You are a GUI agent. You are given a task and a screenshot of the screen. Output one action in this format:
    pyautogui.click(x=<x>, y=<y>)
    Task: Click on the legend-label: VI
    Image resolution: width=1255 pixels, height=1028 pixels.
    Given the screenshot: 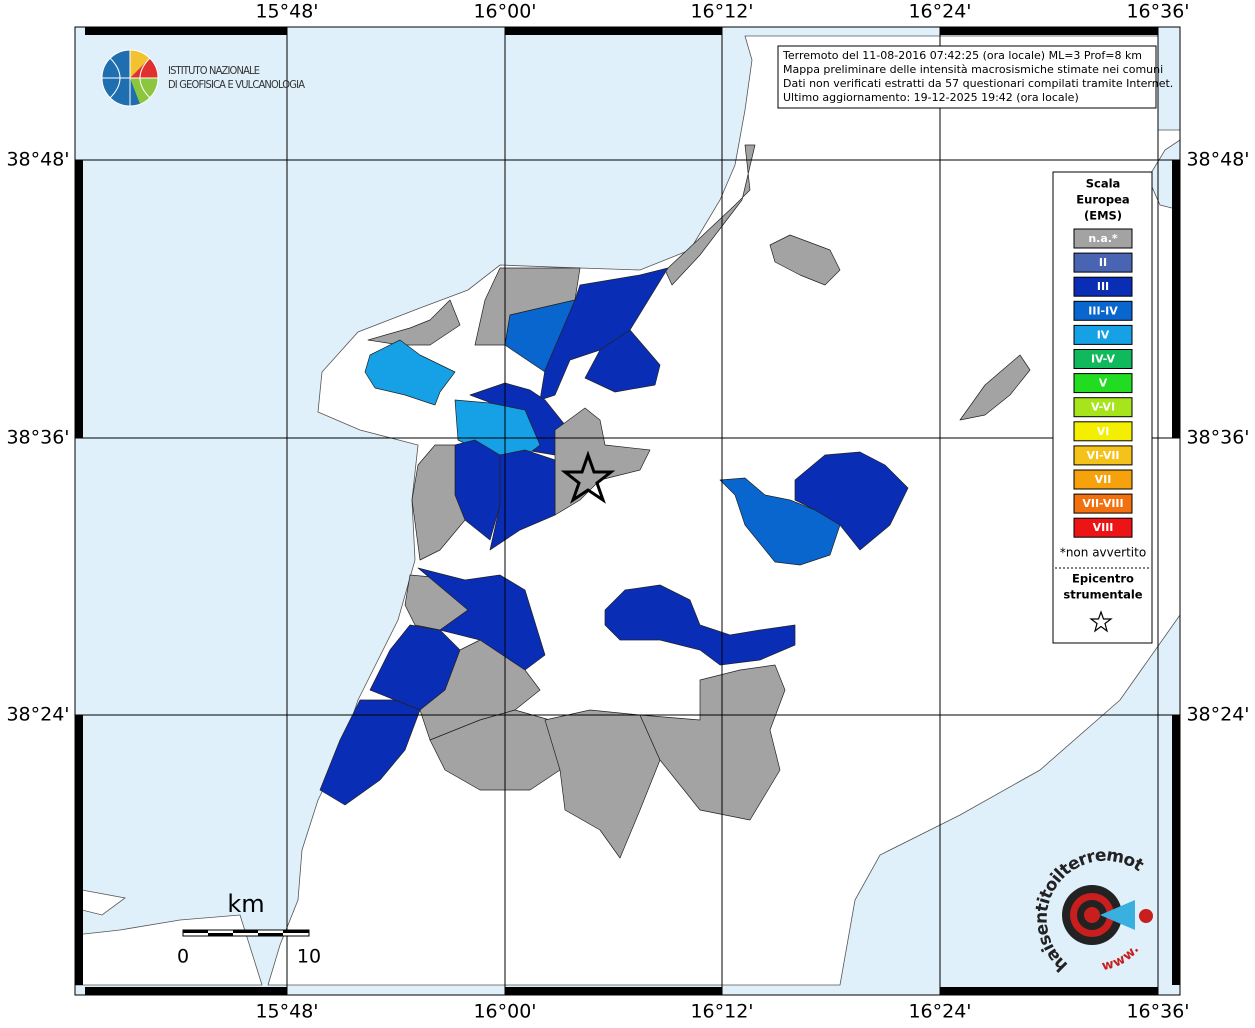 What is the action you would take?
    pyautogui.click(x=1103, y=431)
    